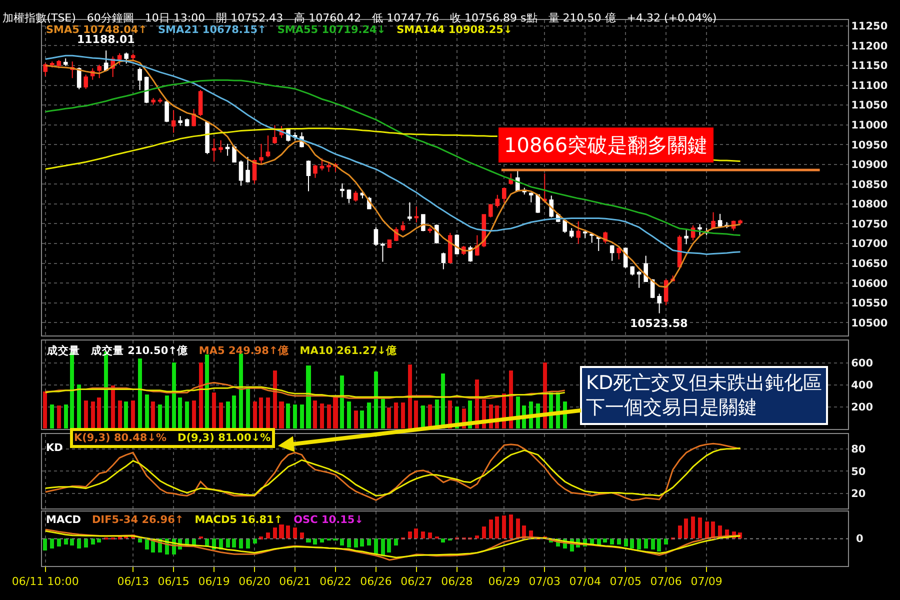 This screenshot has width=900, height=600. Describe the element at coordinates (174, 581) in the screenshot. I see `x-tick-label: 06/15` at that location.